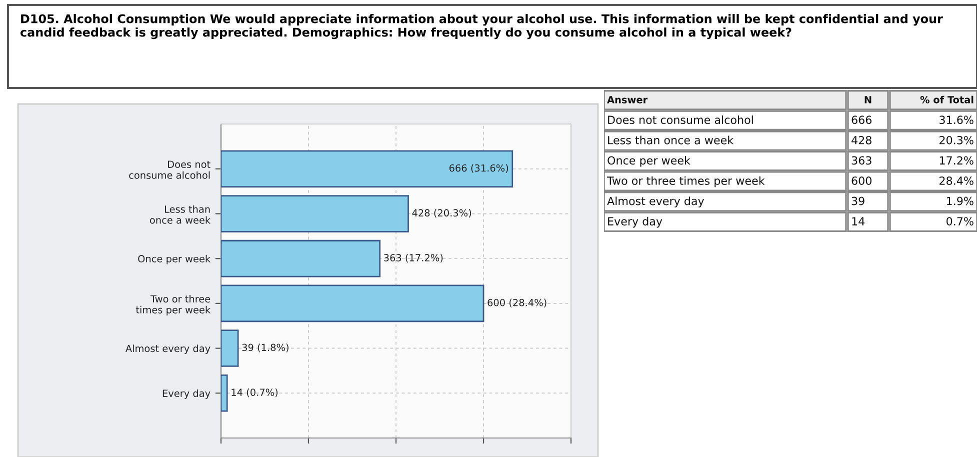 The height and width of the screenshot is (457, 977). What do you see at coordinates (862, 160) in the screenshot?
I see `data-label: 363` at bounding box center [862, 160].